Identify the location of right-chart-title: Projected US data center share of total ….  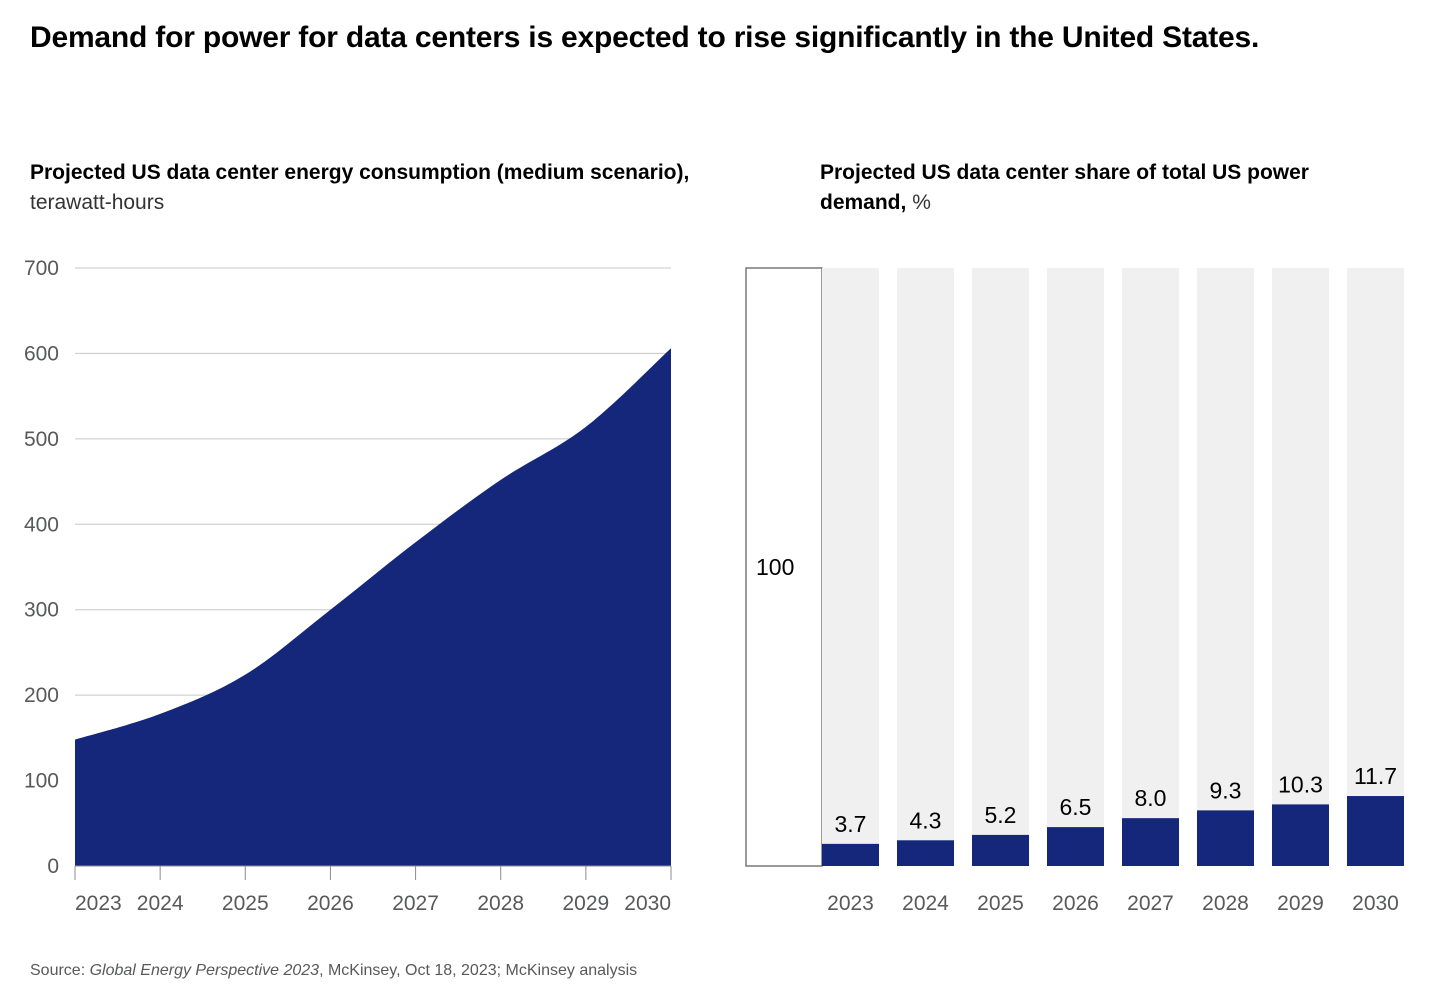
(1100, 188).